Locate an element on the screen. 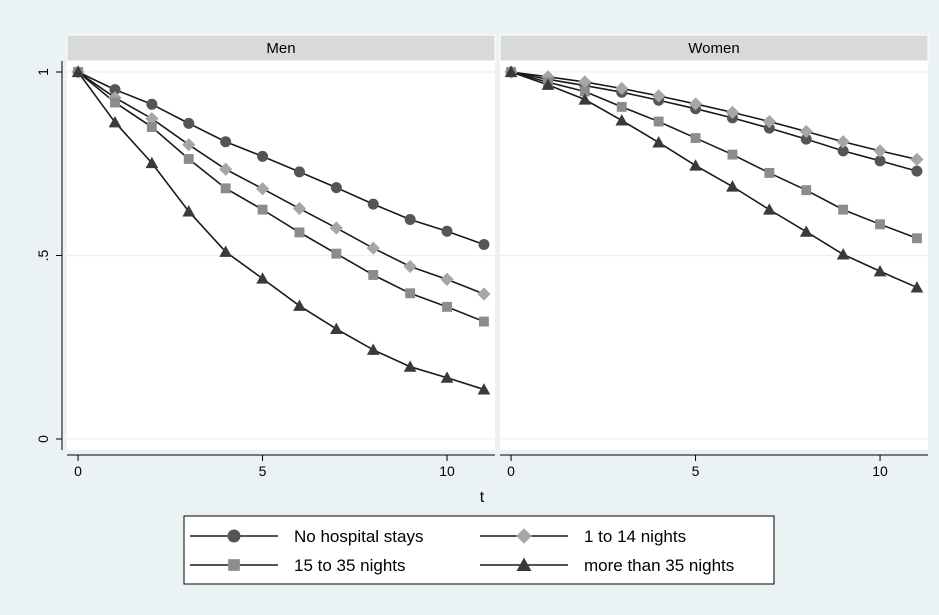  panel-women-header is located at coordinates (714, 48).